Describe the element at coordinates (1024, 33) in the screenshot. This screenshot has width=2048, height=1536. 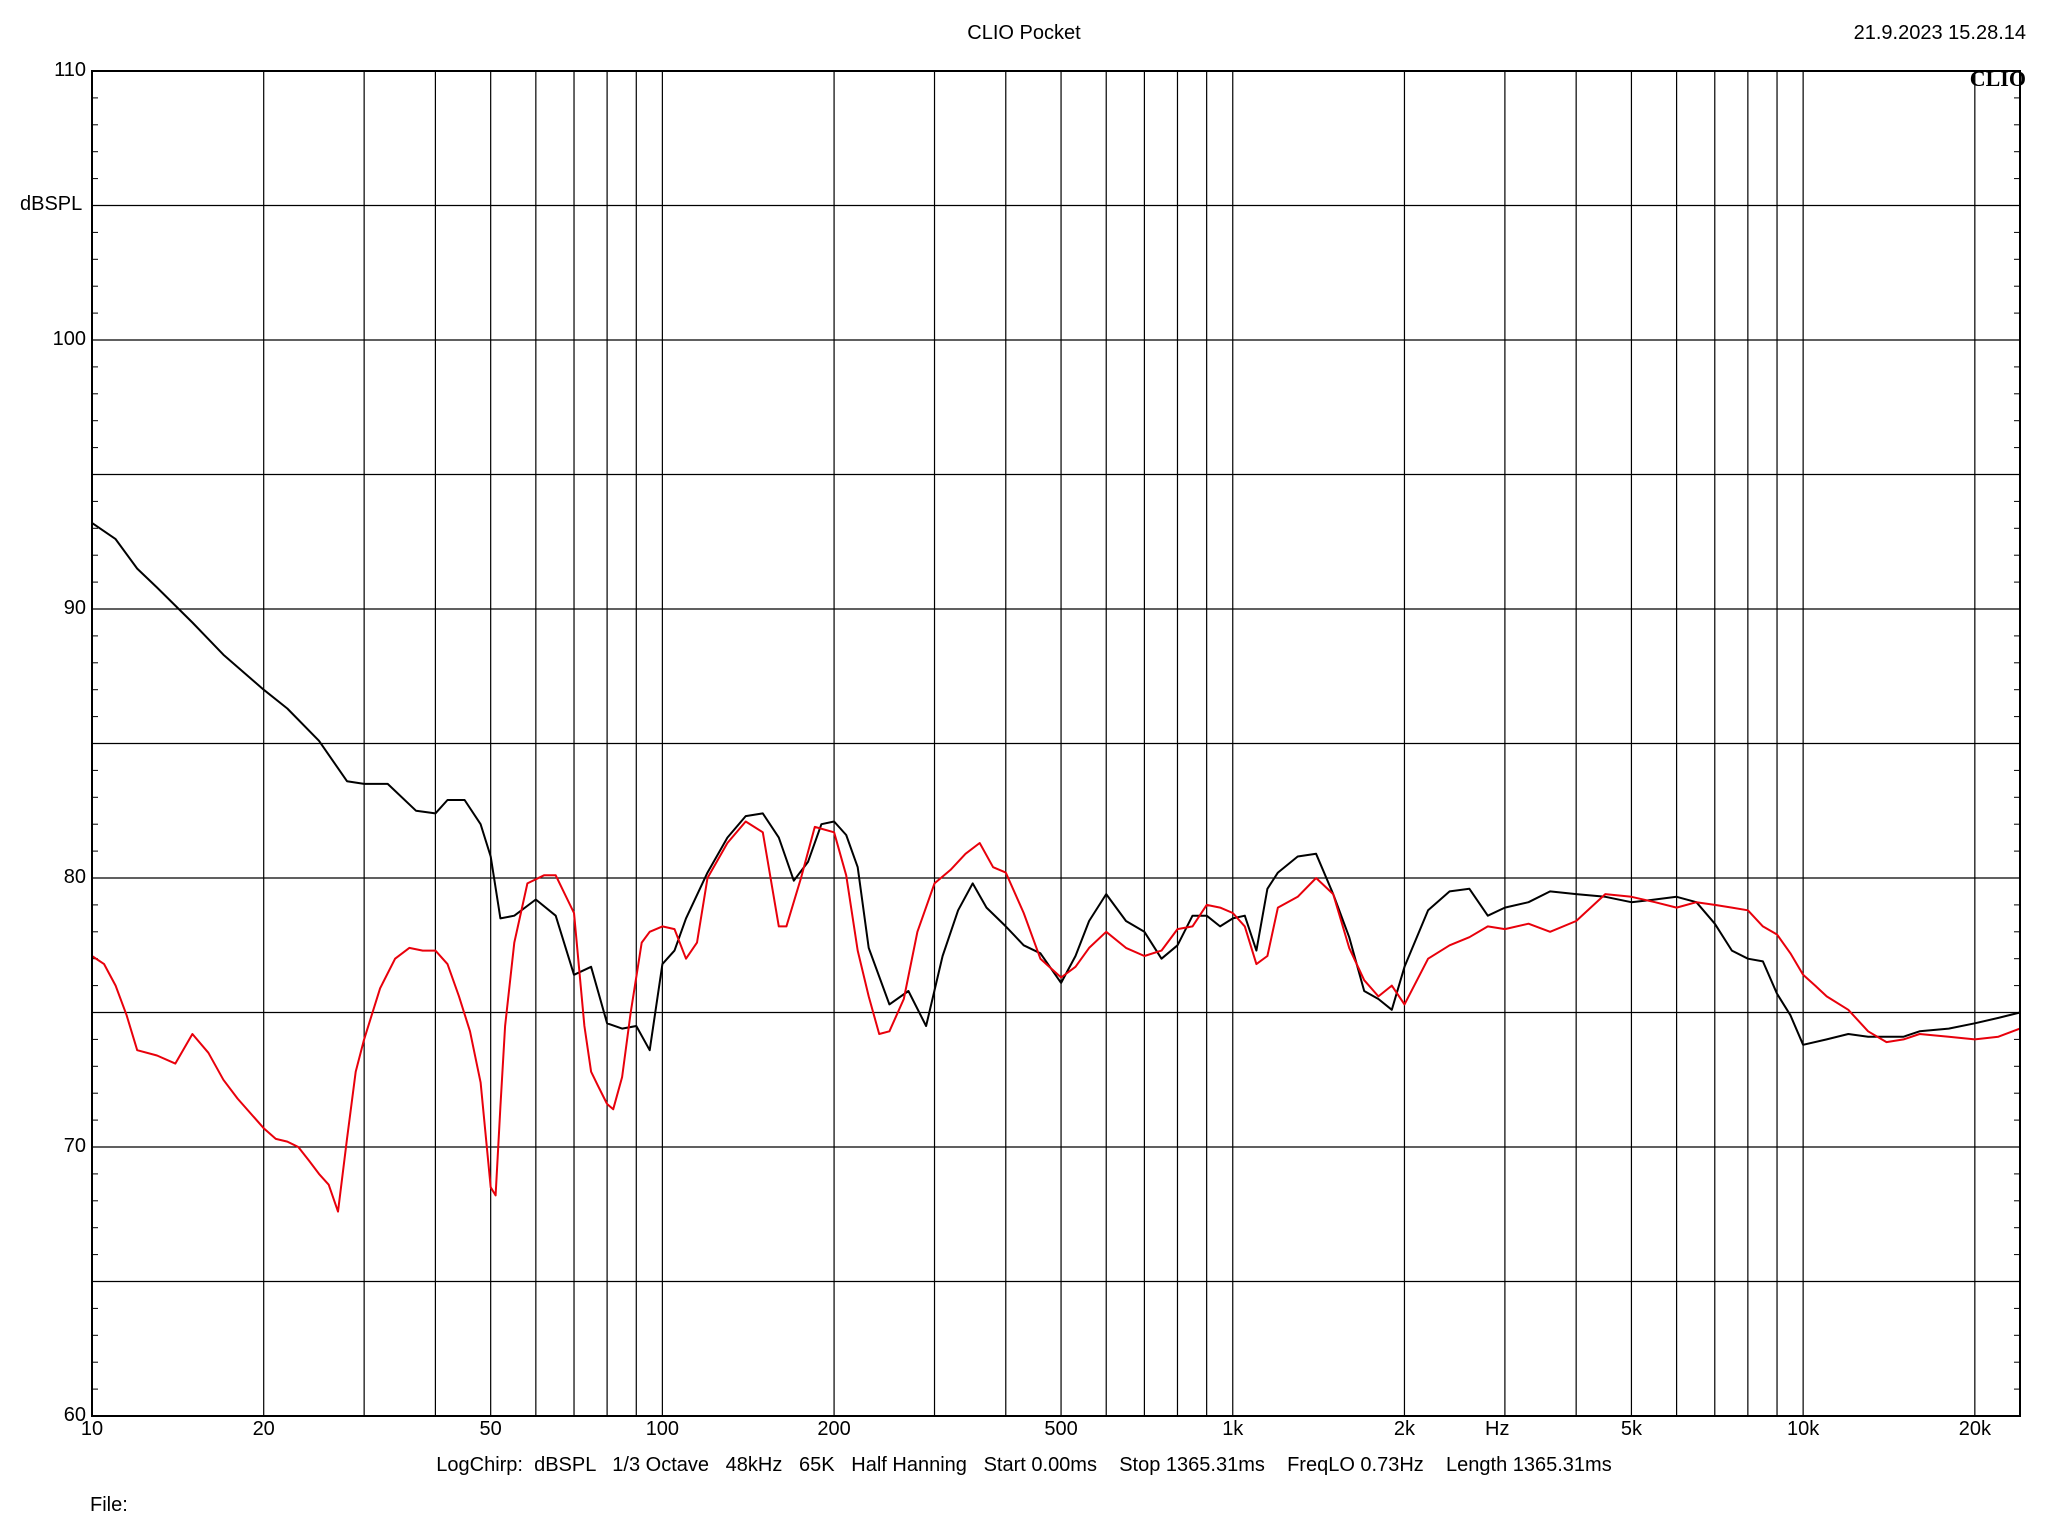
I see `chart-title: CLIO Pocket` at that location.